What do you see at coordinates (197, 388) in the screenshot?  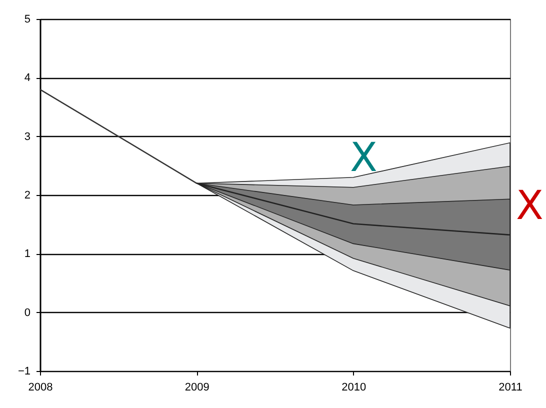 I see `x-tick-label: 2009` at bounding box center [197, 388].